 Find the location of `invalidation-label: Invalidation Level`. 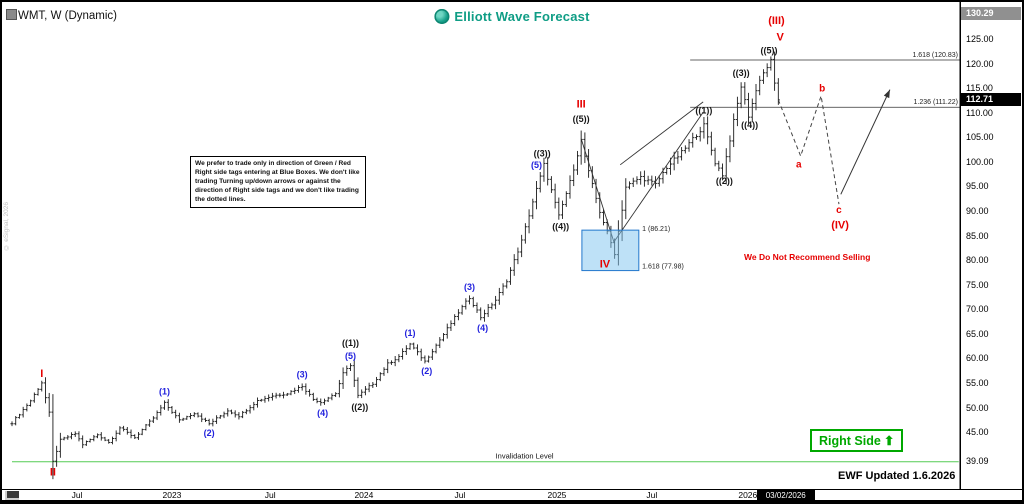

invalidation-label: Invalidation Level is located at coordinates (525, 456).